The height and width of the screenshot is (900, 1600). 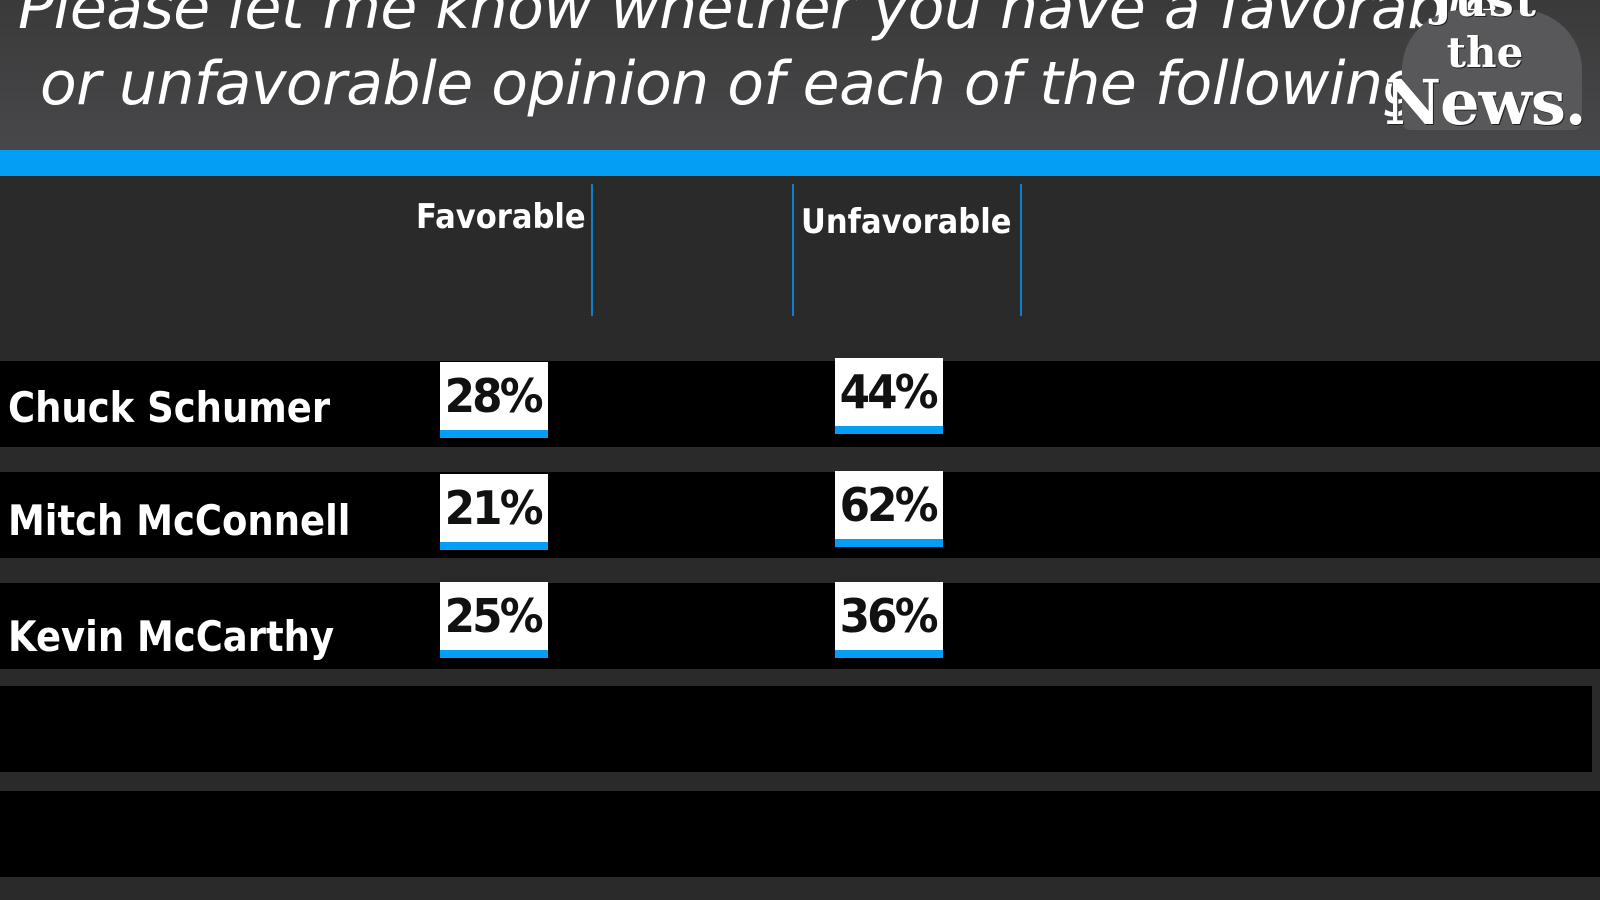 I want to click on column-header-unfavorable: Unfavorable, so click(x=906, y=222).